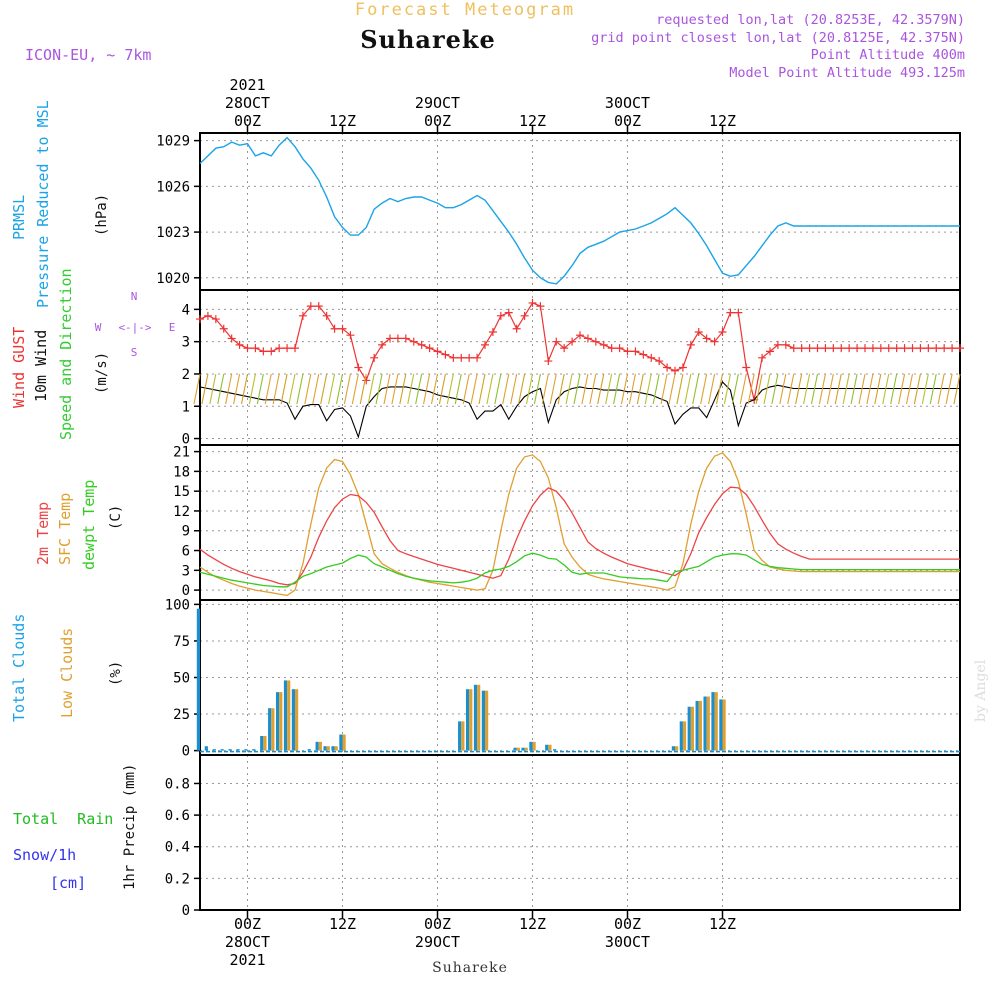 The width and height of the screenshot is (1000, 1000). I want to click on y-tick-label: 0.6, so click(177, 816).